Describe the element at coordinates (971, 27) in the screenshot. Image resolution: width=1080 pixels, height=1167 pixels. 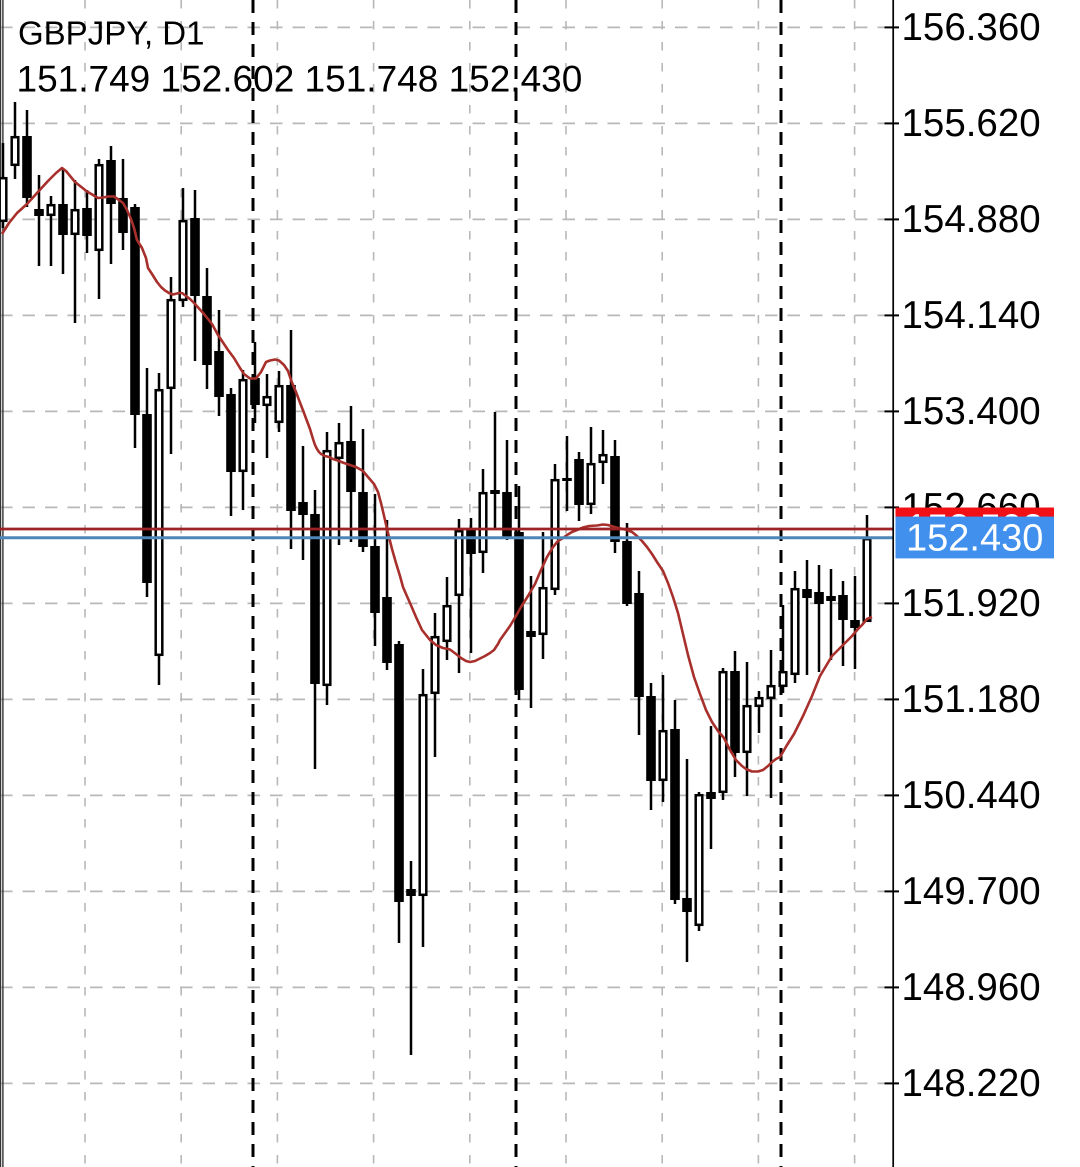
I see `svg-text: 156.360` at that location.